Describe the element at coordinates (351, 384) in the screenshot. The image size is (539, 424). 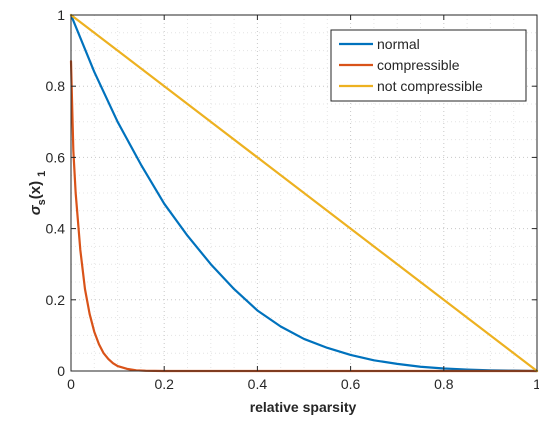
I see `x-tick-label: 0.6` at that location.